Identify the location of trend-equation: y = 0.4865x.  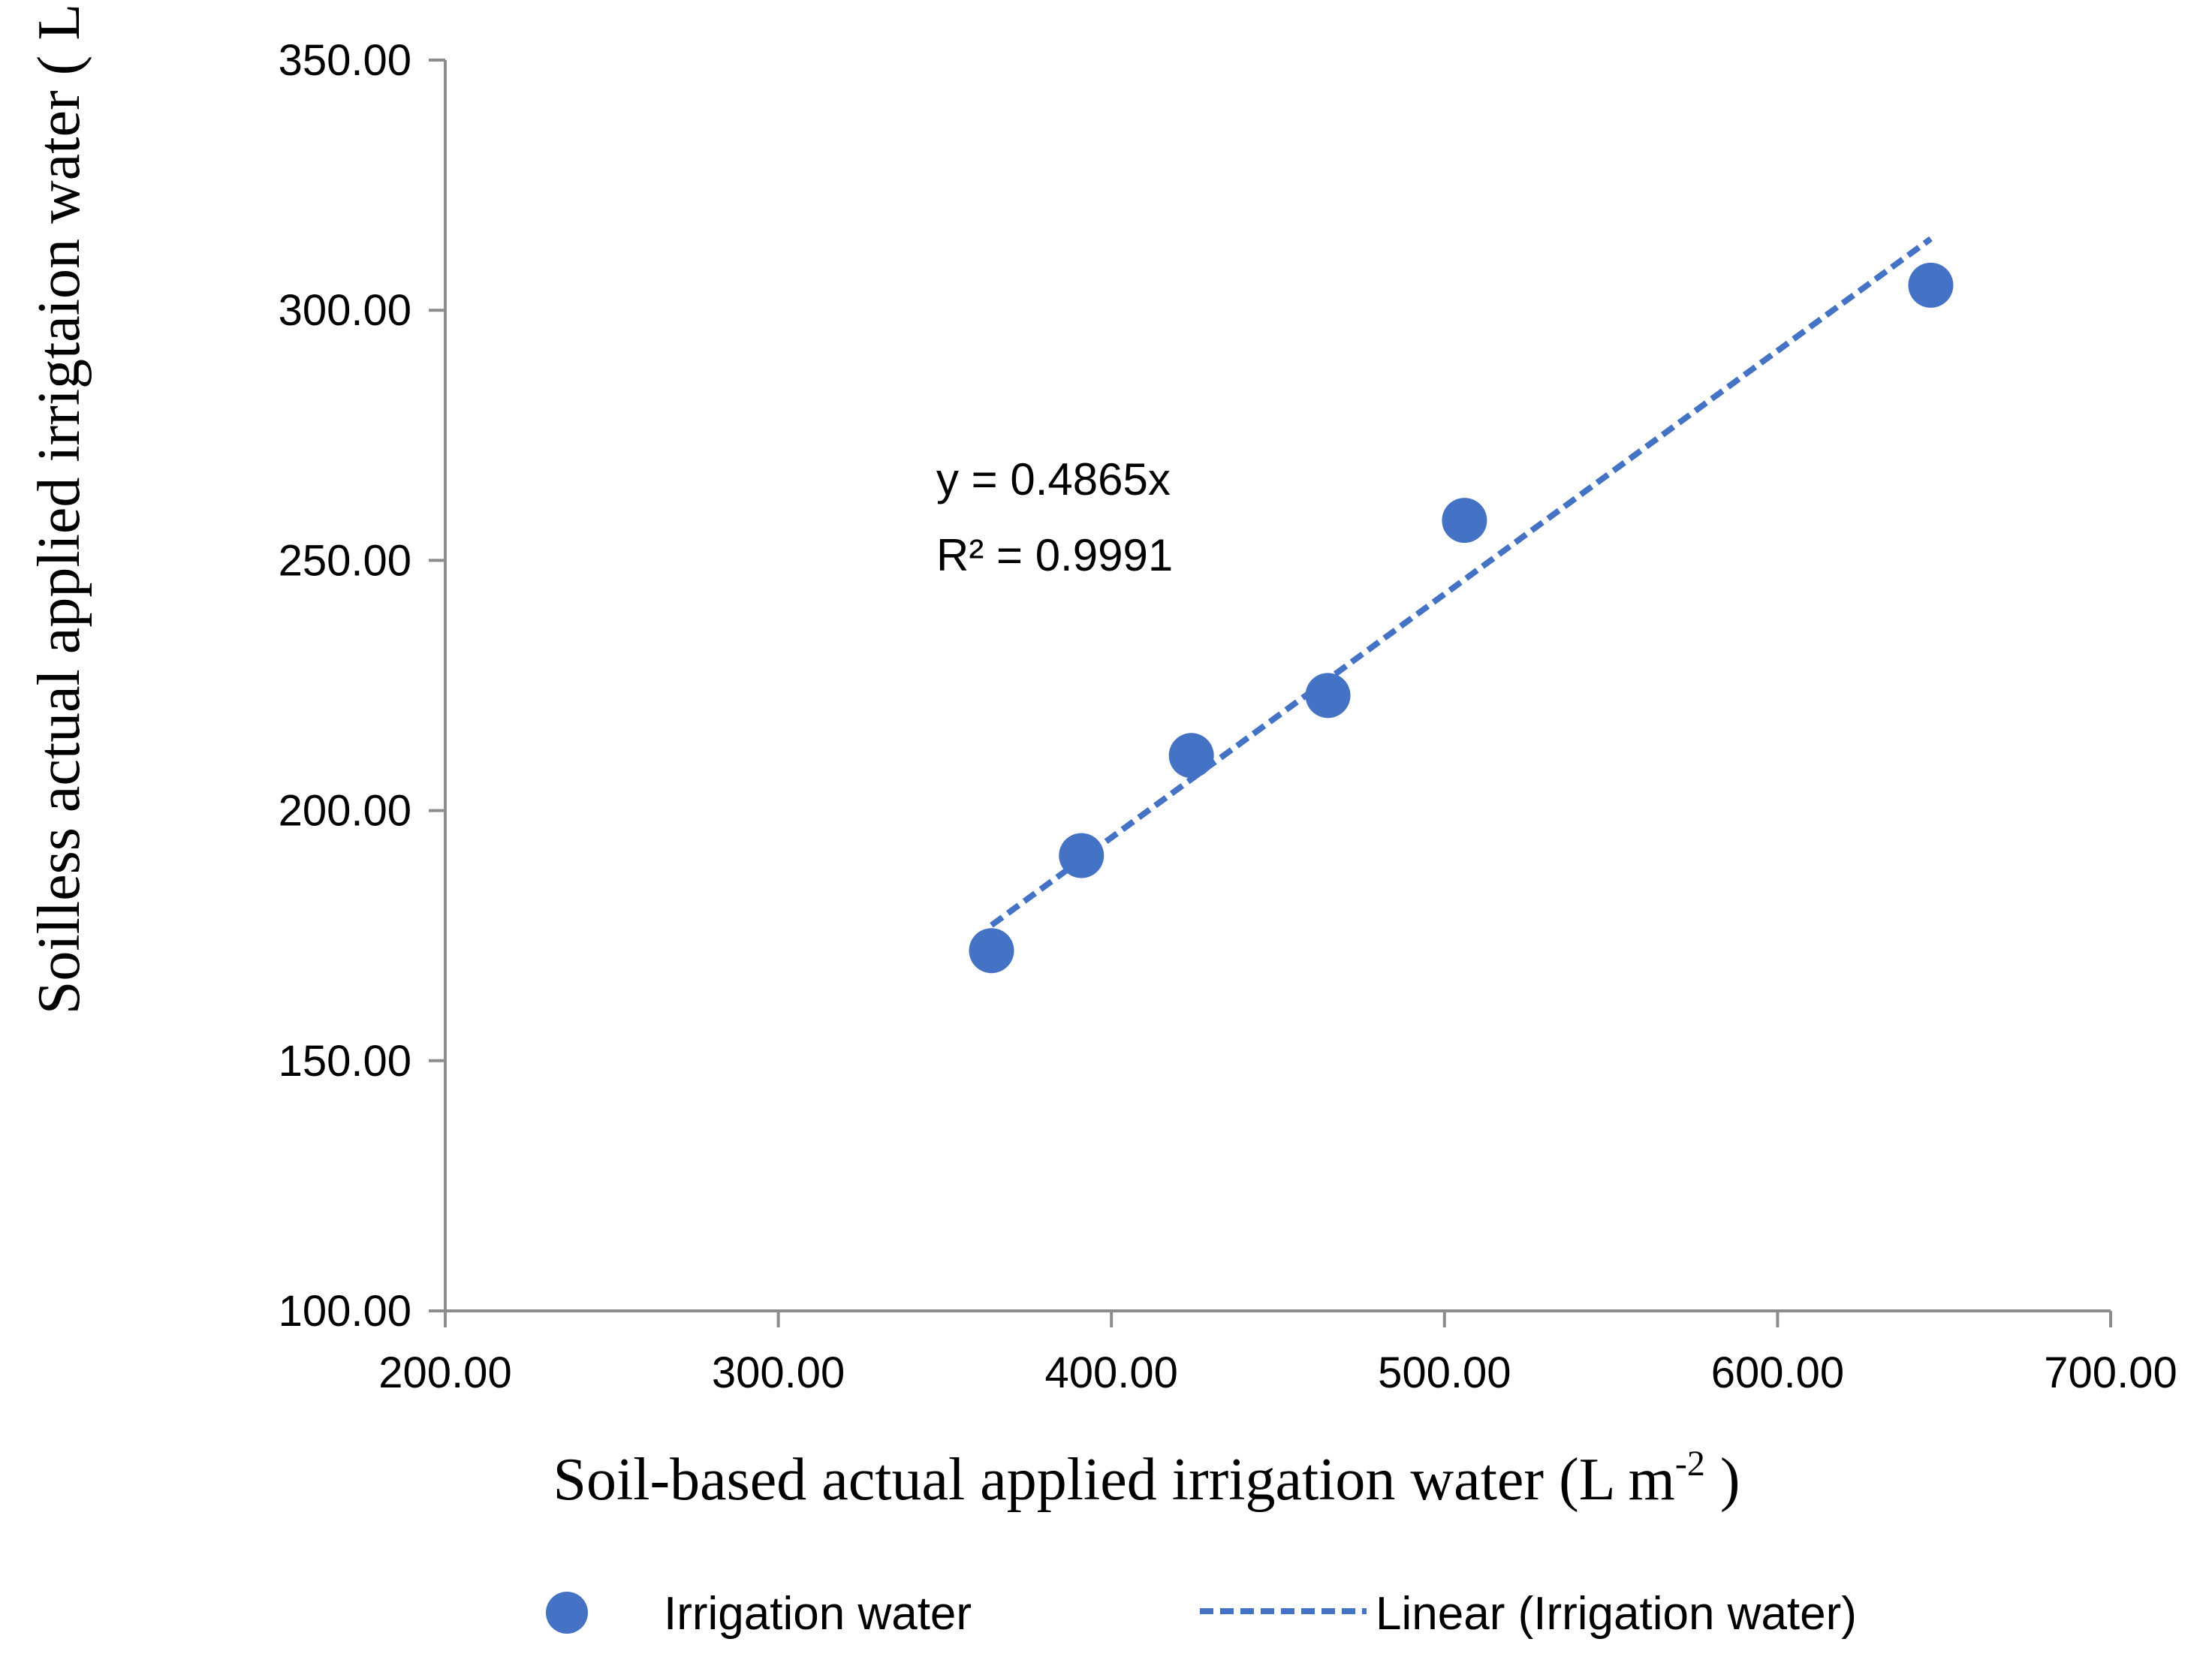
(1053, 479).